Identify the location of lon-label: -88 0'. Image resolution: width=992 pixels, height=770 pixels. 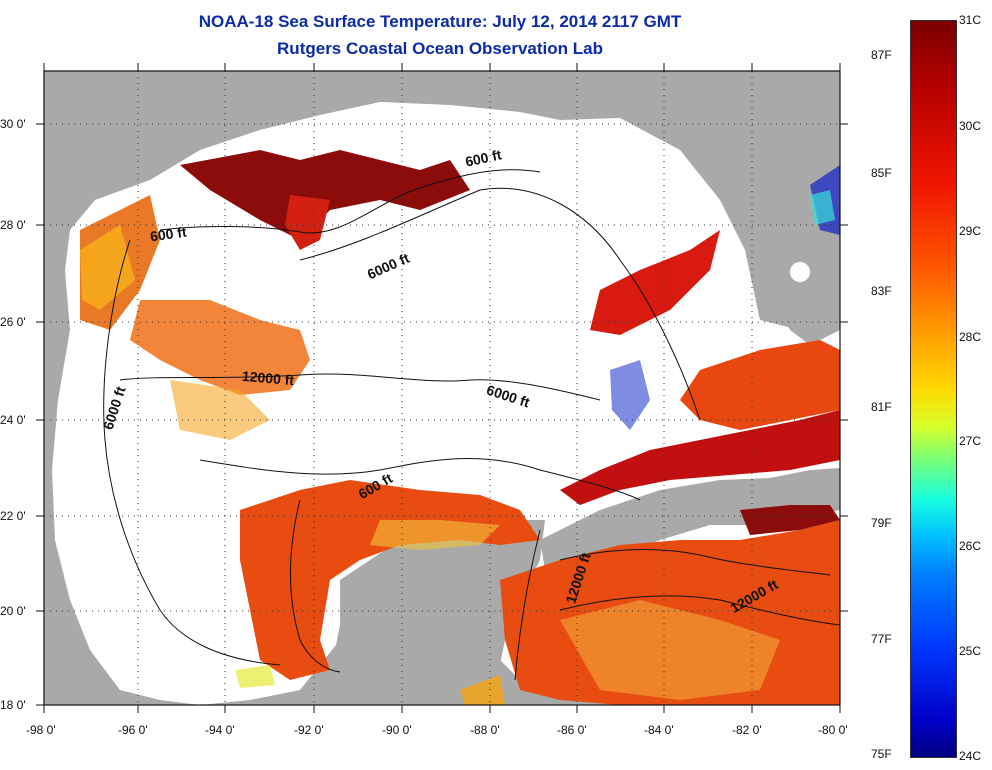
(485, 730).